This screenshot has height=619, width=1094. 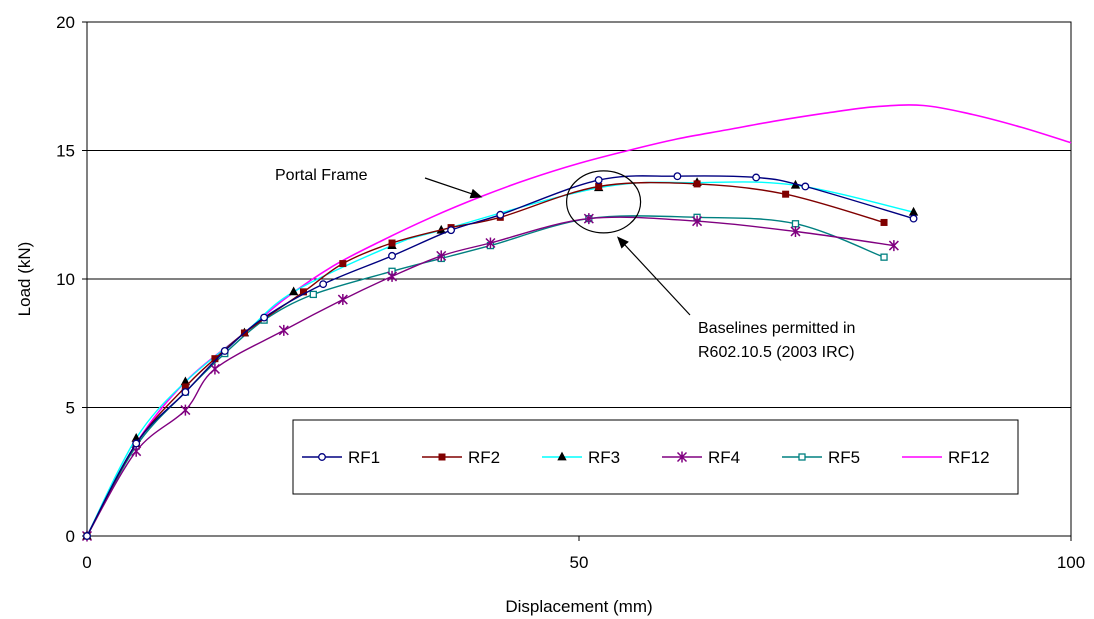 I want to click on portal-frame-annotation: Portal Frame, so click(x=321, y=175).